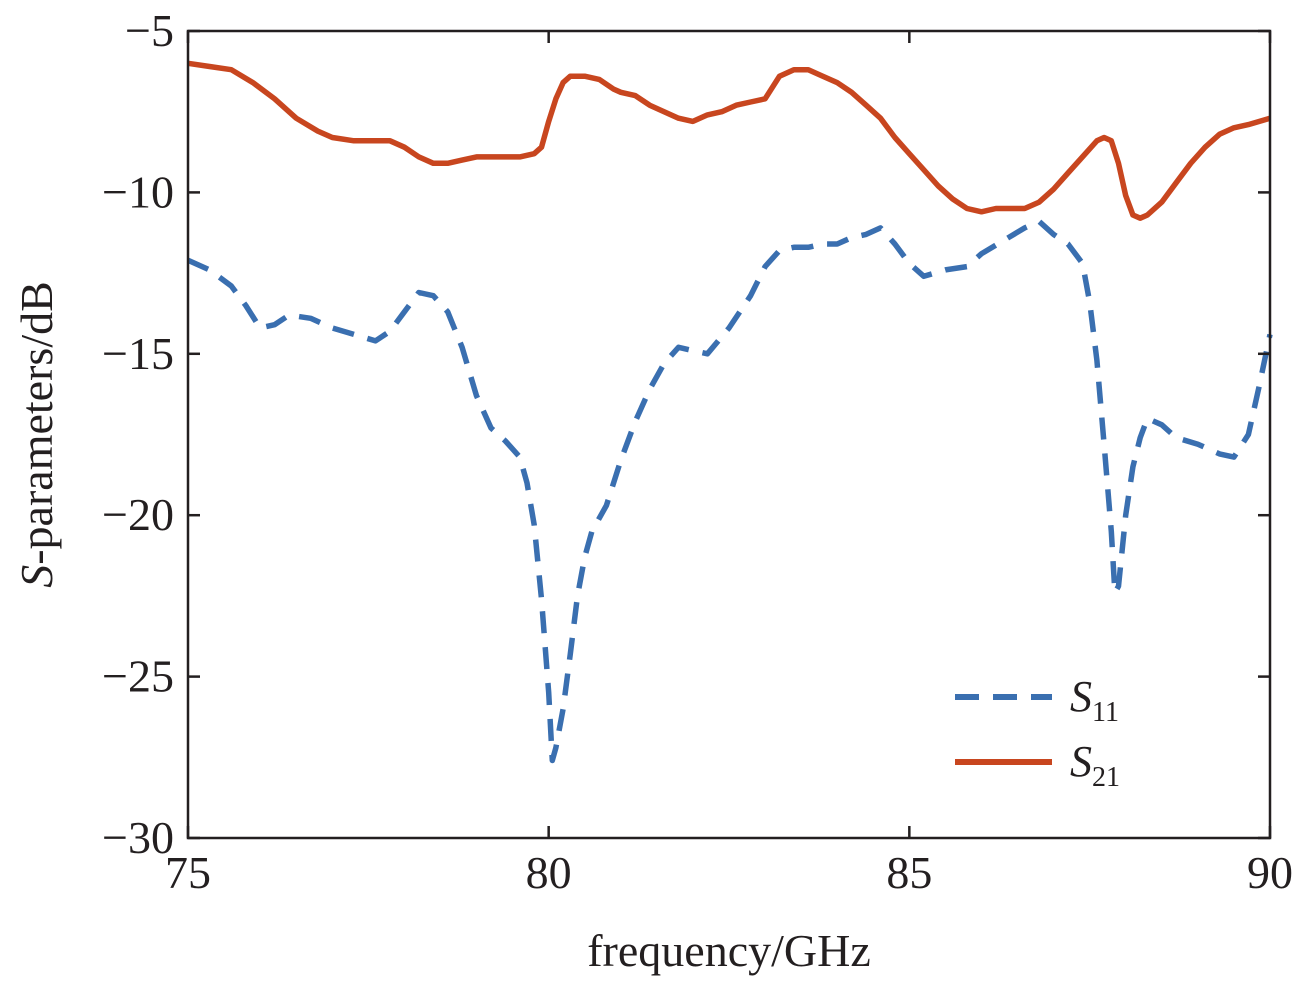 This screenshot has width=1299, height=982. Describe the element at coordinates (909, 872) in the screenshot. I see `x-tick-label: 85` at that location.